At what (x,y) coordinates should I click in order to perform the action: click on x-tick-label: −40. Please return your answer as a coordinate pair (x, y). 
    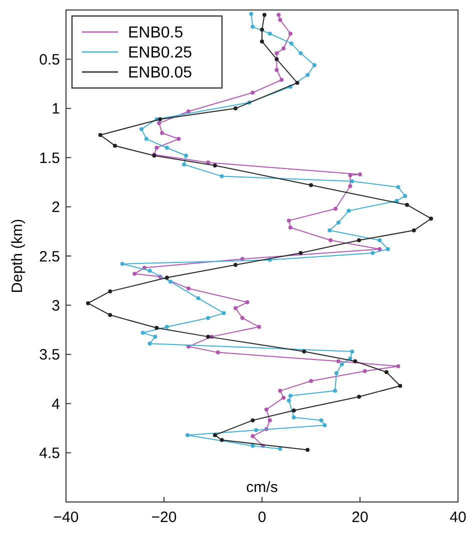
    Looking at the image, I should click on (66, 517).